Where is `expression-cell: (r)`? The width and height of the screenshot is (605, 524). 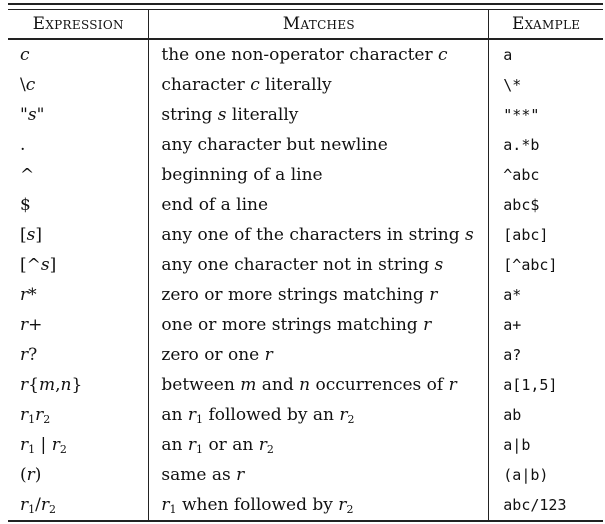
expression-cell: (r) is located at coordinates (31, 475).